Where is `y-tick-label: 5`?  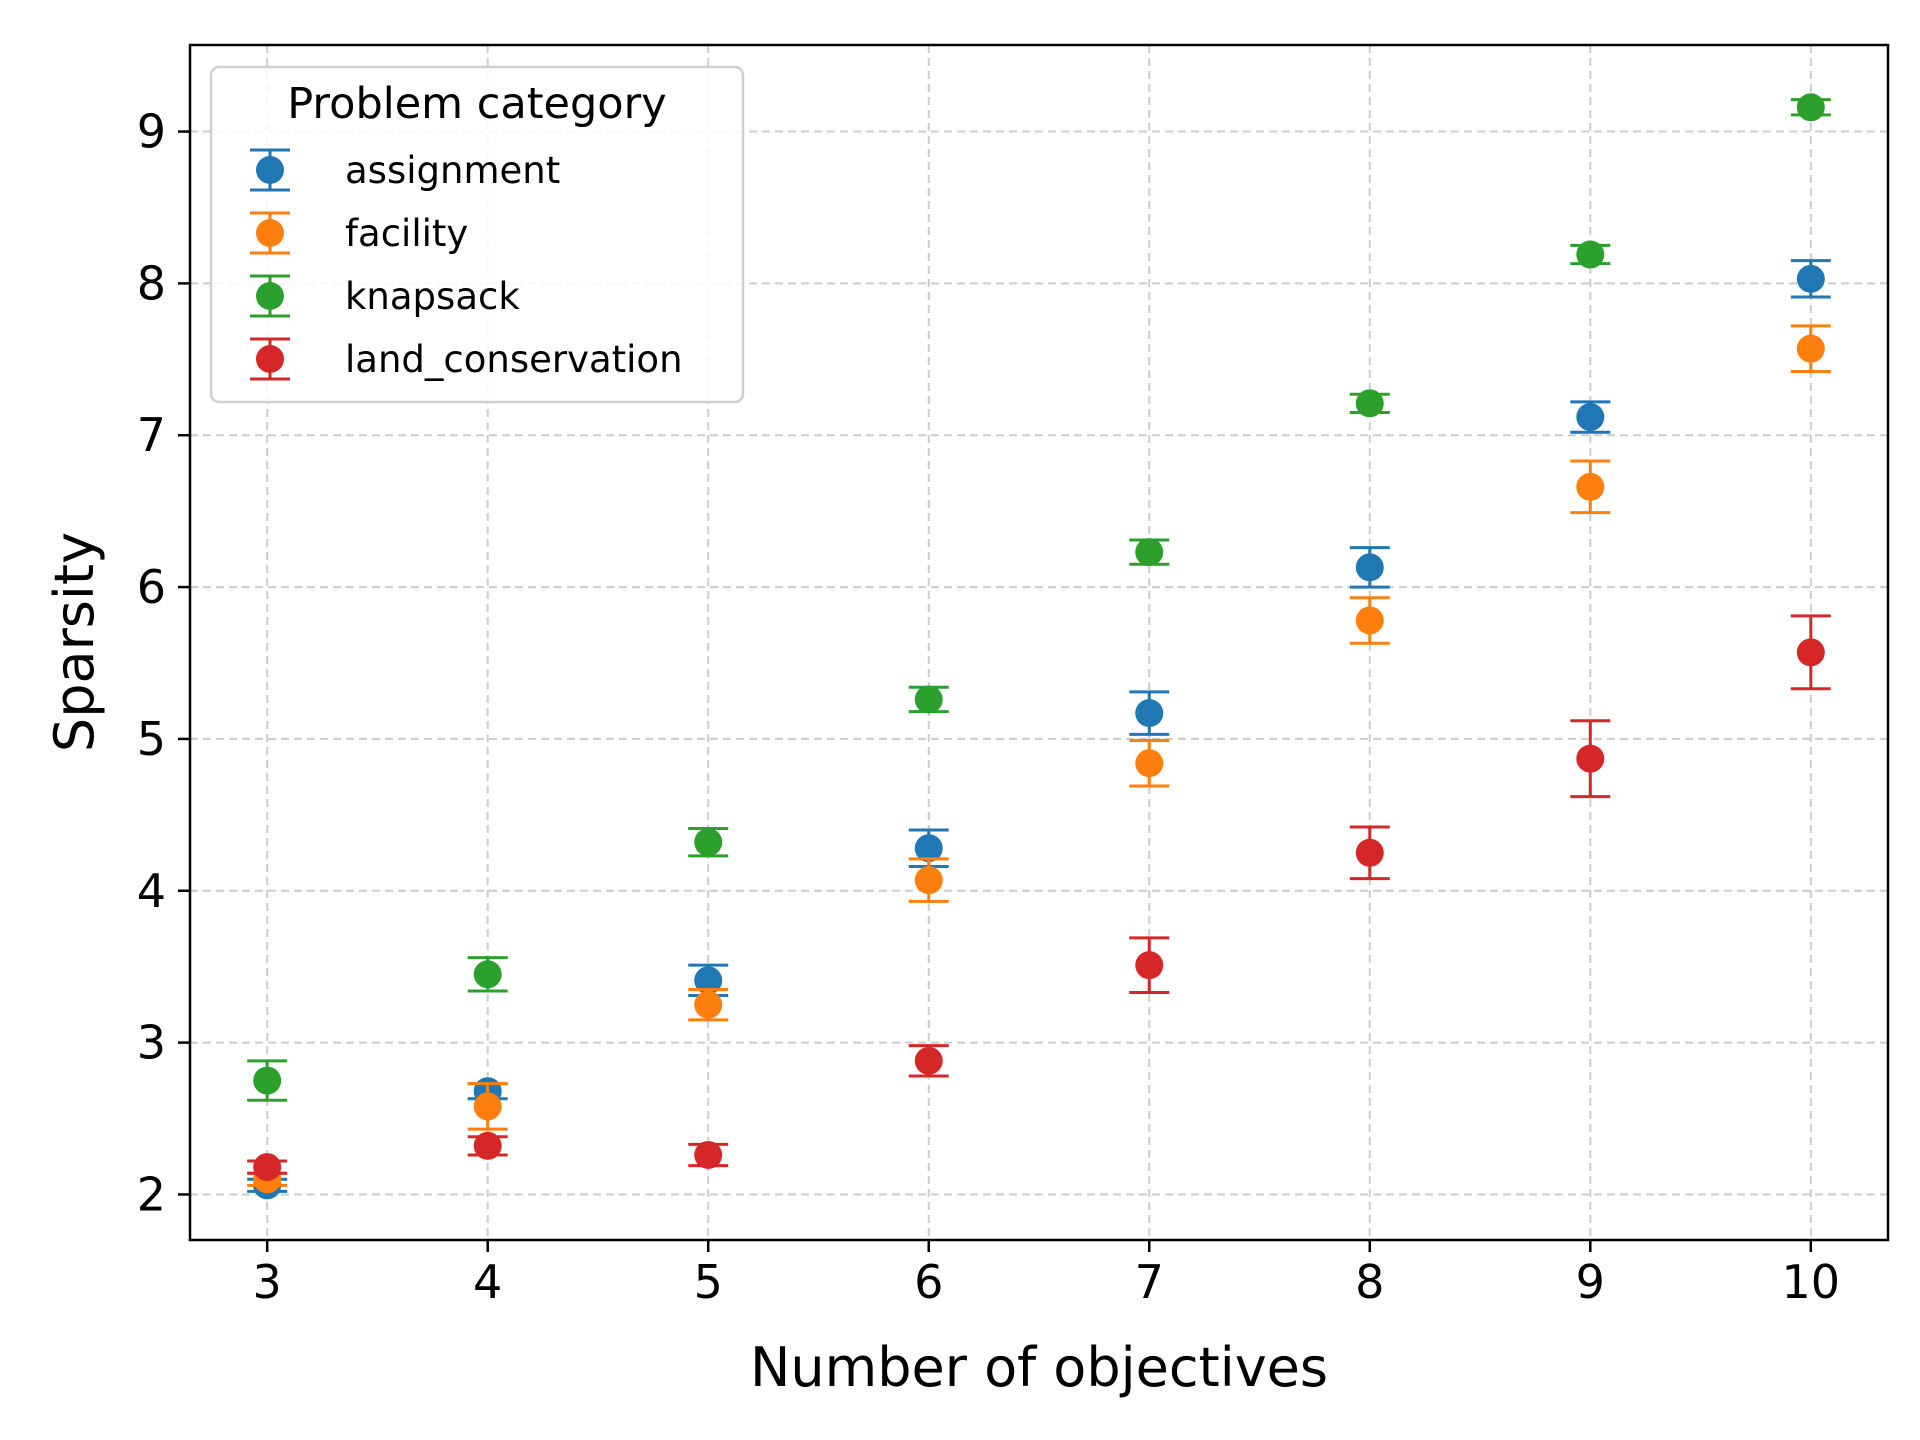 y-tick-label: 5 is located at coordinates (151, 739).